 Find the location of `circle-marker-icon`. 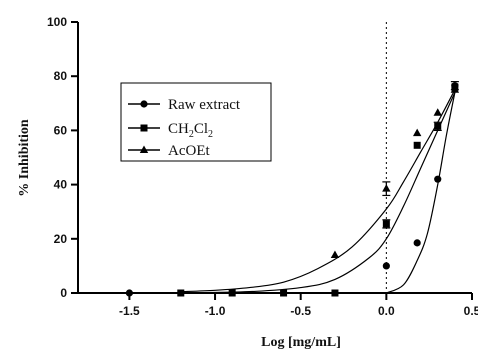

circle-marker-icon is located at coordinates (144, 104).